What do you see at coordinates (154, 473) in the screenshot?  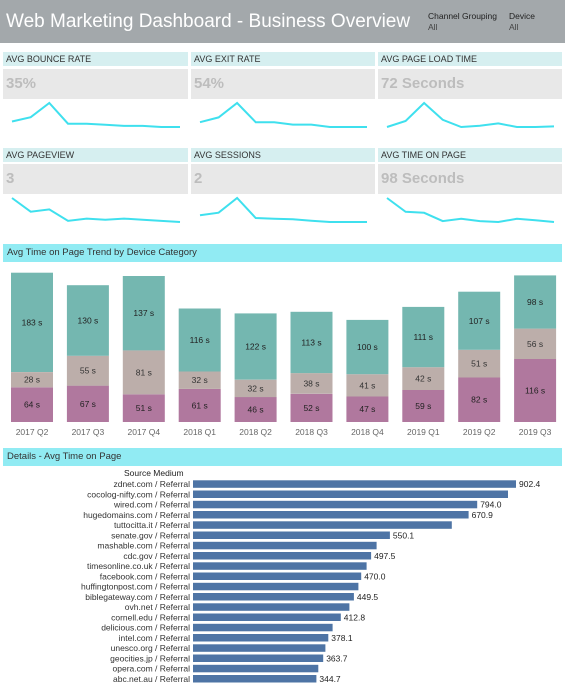 I see `column-header-source-medium: Source Medium` at bounding box center [154, 473].